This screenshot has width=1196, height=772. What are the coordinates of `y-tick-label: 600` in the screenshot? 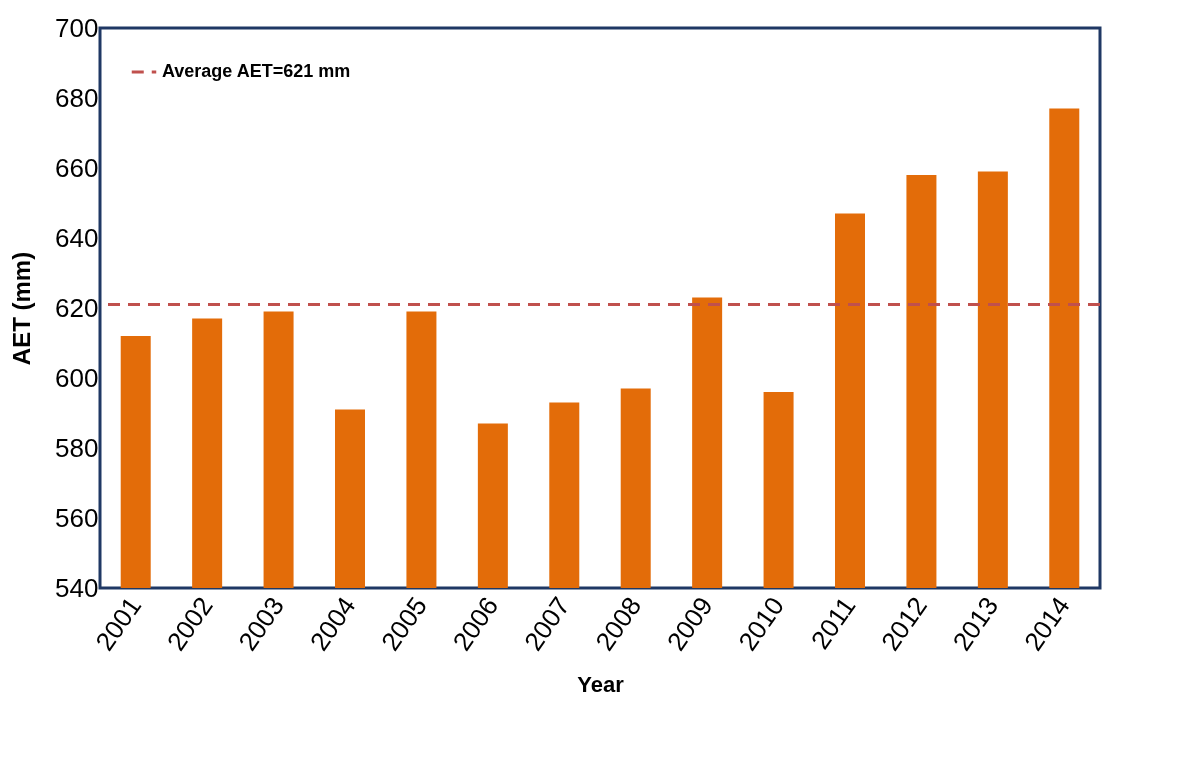 It's located at (77, 377).